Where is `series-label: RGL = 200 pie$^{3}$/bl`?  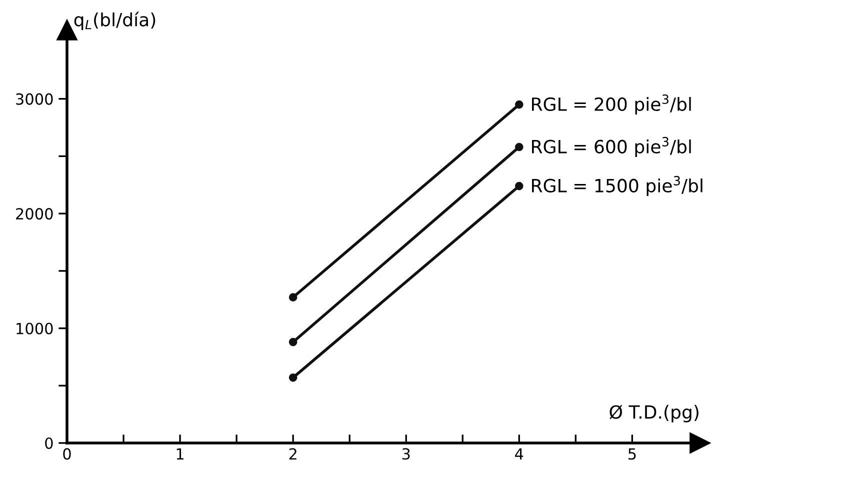
series-label: RGL = 200 pie$^{3}$/bl is located at coordinates (611, 104).